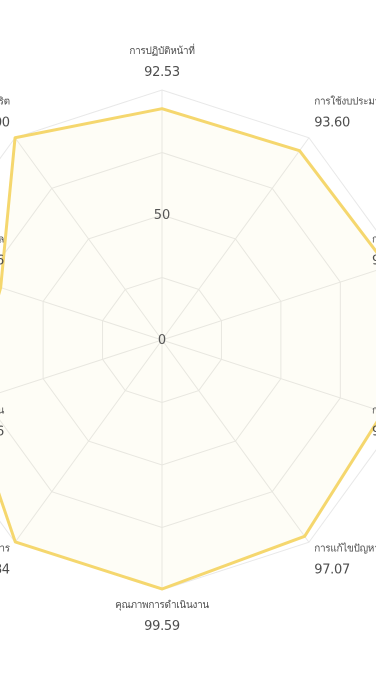  Describe the element at coordinates (162, 72) in the screenshot. I see `value-label-1: 92.53` at that location.